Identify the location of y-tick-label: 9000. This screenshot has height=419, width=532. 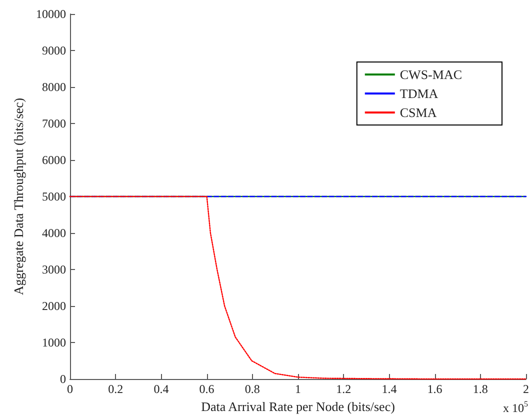
(54, 51).